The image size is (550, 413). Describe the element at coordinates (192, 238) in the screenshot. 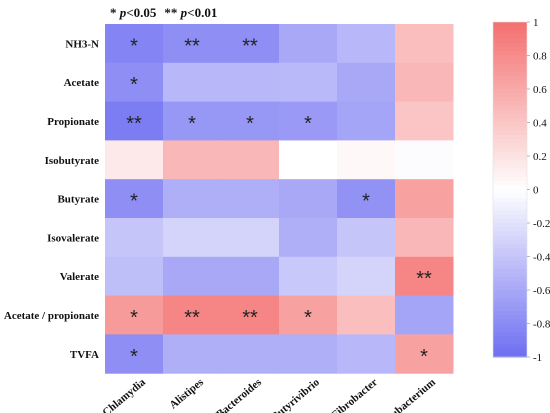

I see `heatmap-cell-isovalerate-alistipes` at that location.